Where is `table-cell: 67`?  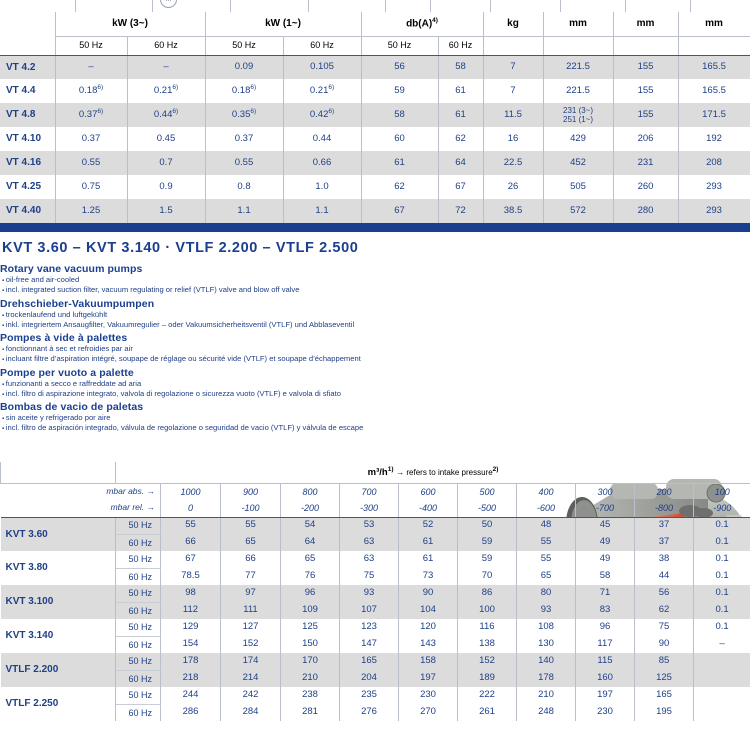
table-cell: 67 is located at coordinates (190, 559).